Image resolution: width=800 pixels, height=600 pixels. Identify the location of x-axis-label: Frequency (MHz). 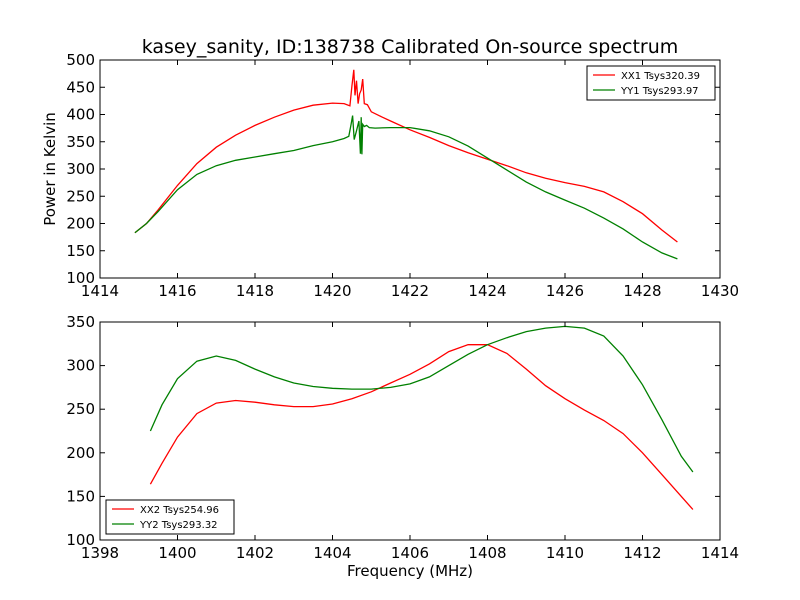
(410, 571).